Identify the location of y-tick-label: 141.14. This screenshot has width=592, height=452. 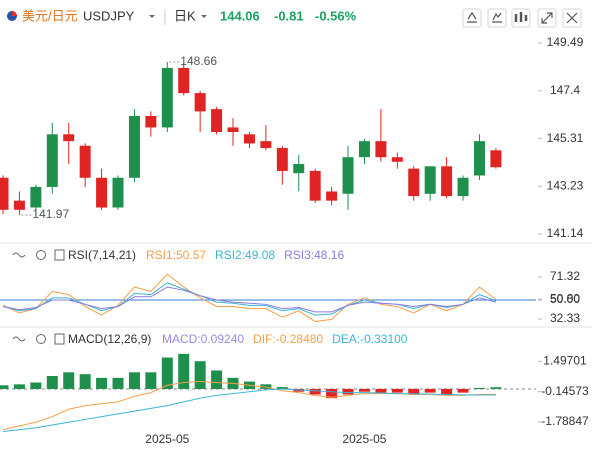
(565, 233).